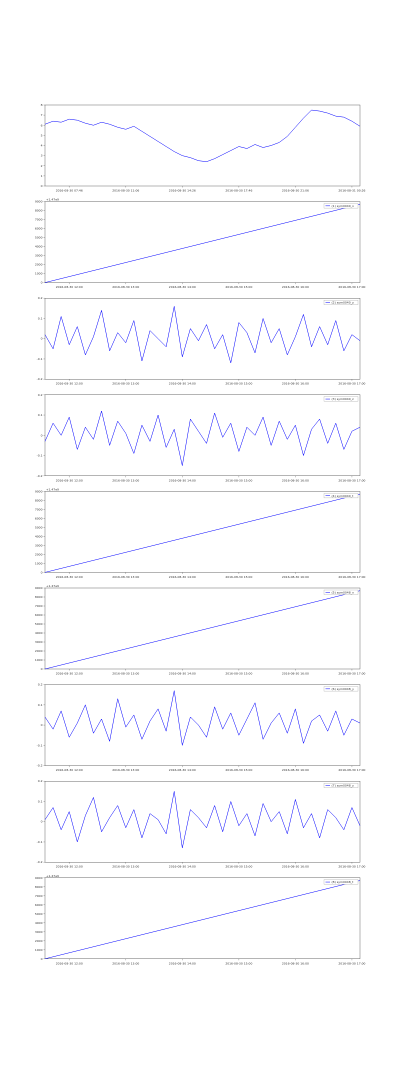  Describe the element at coordinates (42, 115) in the screenshot. I see `y-tick-label: 7` at that location.